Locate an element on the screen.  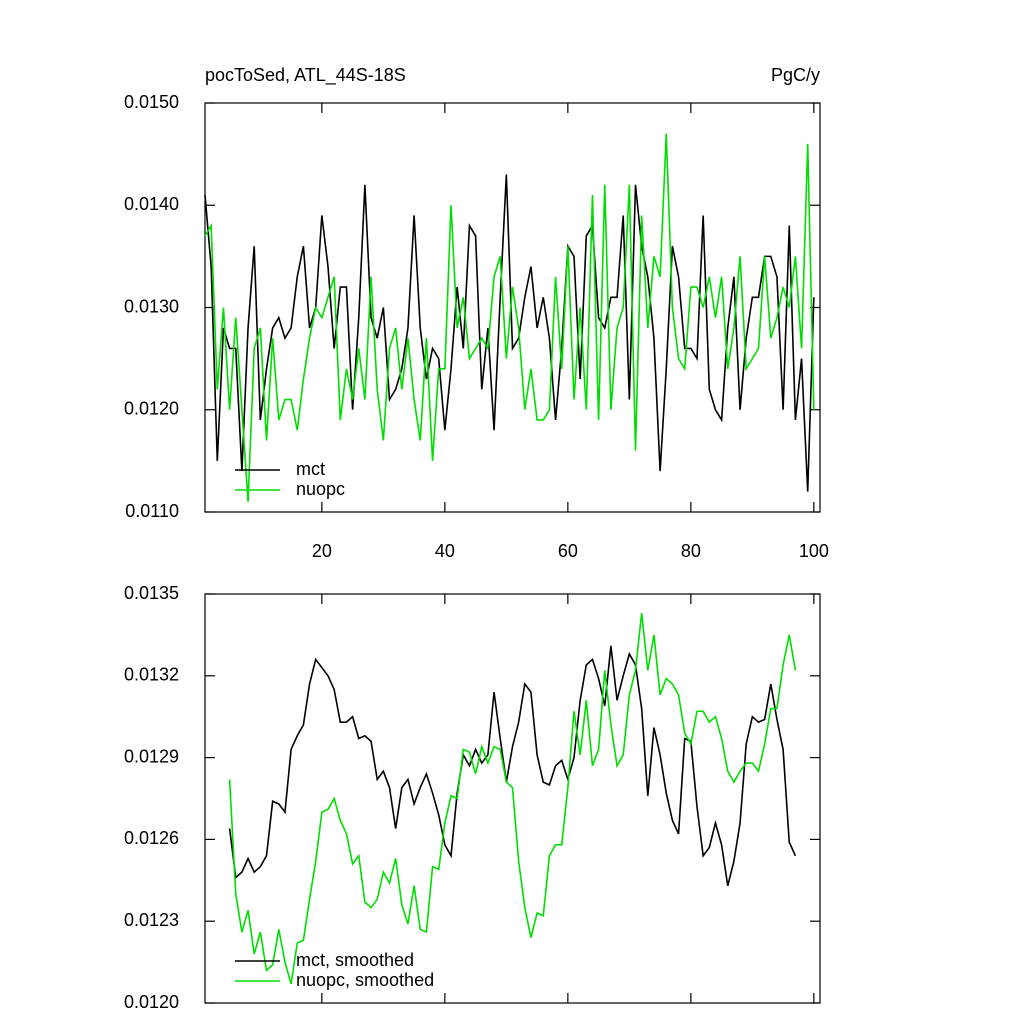
y-tick-label: 0.0132 is located at coordinates (151, 675).